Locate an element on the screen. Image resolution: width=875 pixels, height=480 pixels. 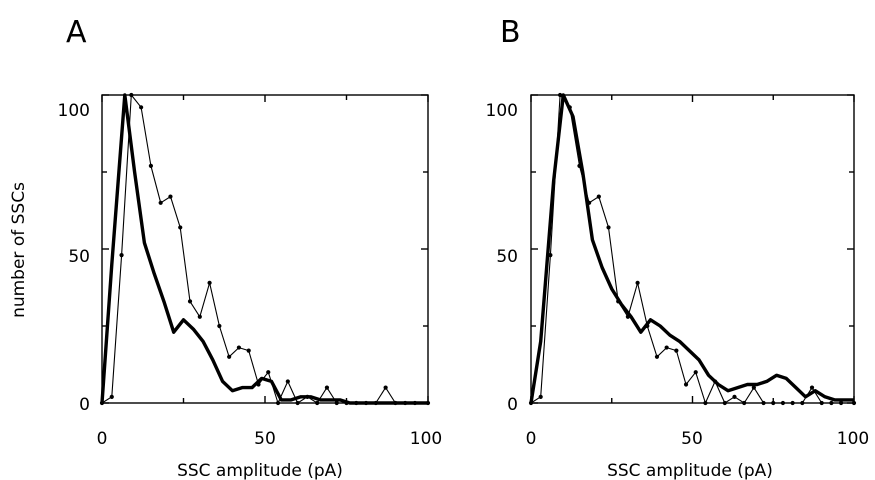
panel-label: A is located at coordinates (76, 32).